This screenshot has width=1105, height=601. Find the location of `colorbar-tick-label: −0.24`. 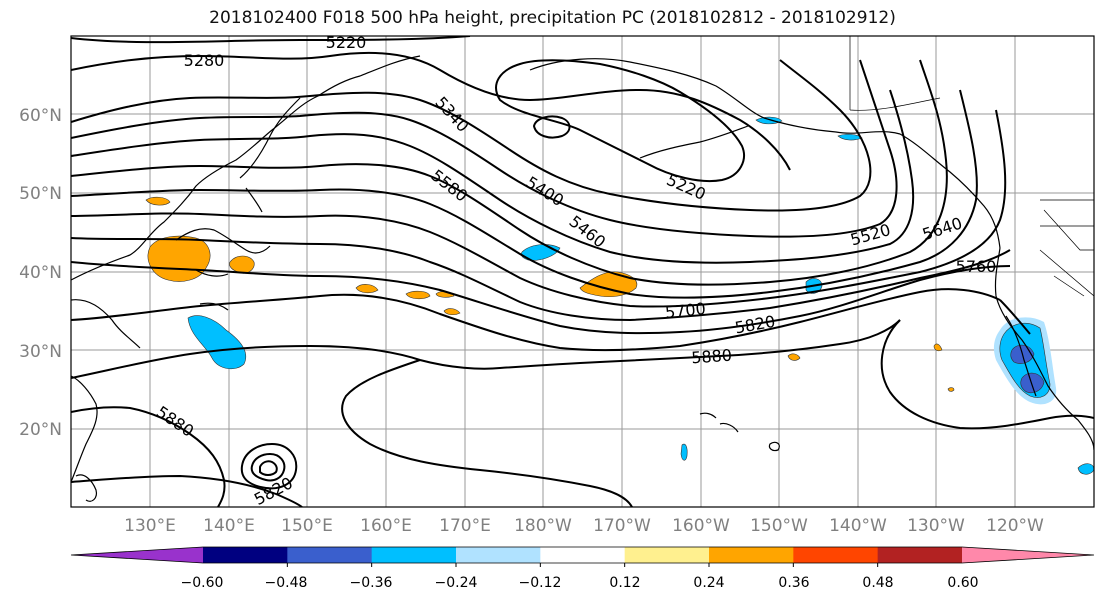

colorbar-tick-label: −0.24 is located at coordinates (456, 583).